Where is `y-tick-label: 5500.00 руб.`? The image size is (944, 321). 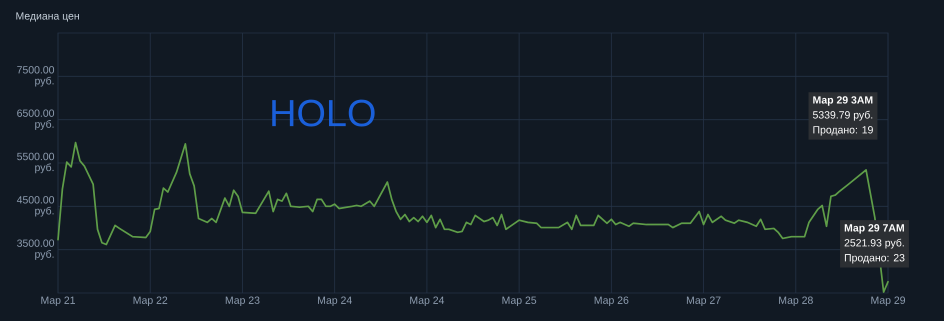 y-tick-label: 5500.00 руб. is located at coordinates (35, 163).